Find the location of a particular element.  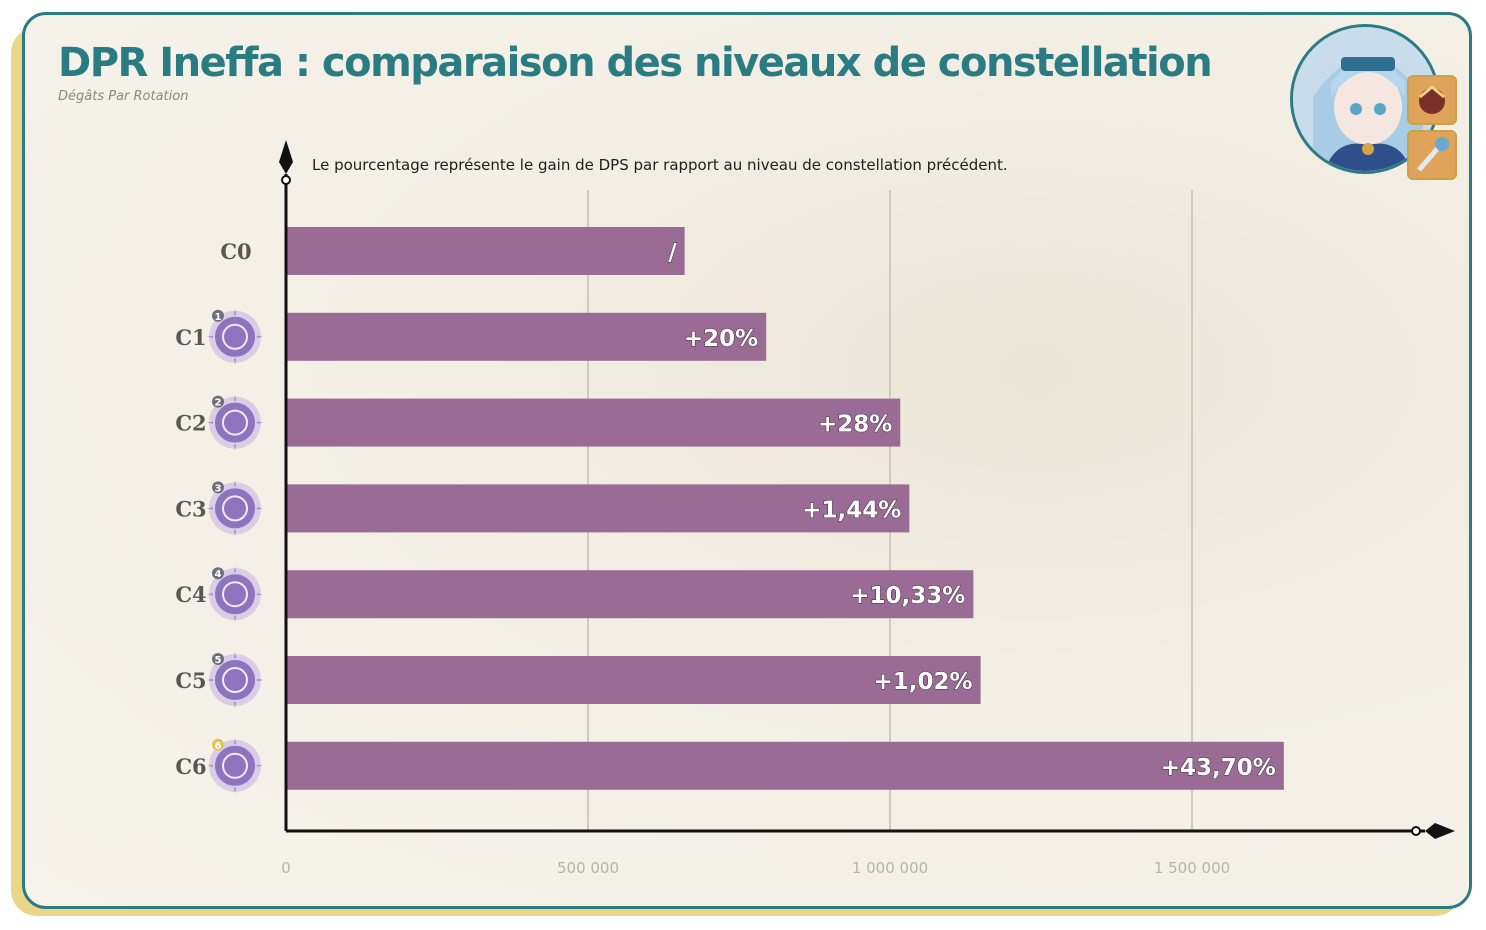

constellation-icon: 6 is located at coordinates (235, 765).